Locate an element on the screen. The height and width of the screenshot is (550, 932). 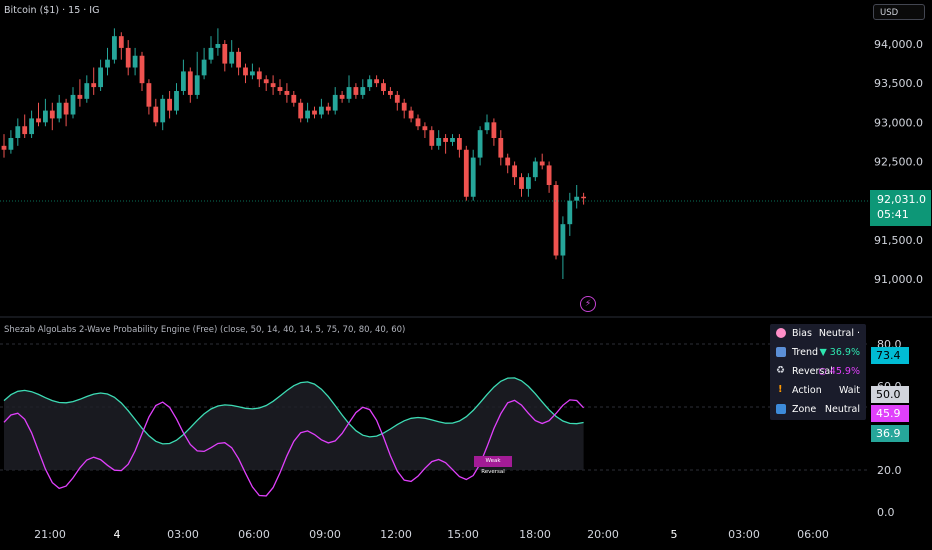
bar-countdown: 05:41 is located at coordinates (893, 214).